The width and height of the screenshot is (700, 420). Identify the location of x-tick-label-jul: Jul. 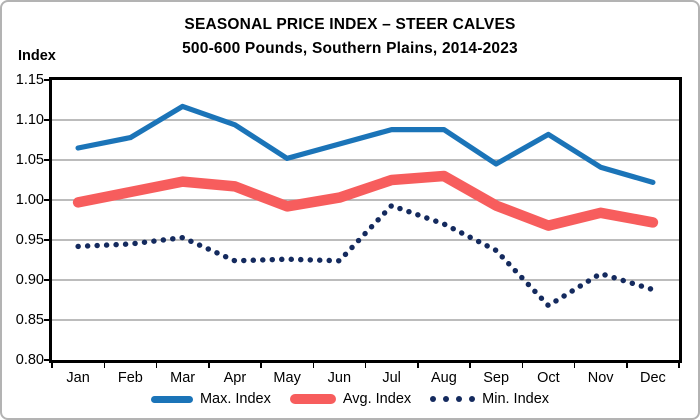
(391, 378).